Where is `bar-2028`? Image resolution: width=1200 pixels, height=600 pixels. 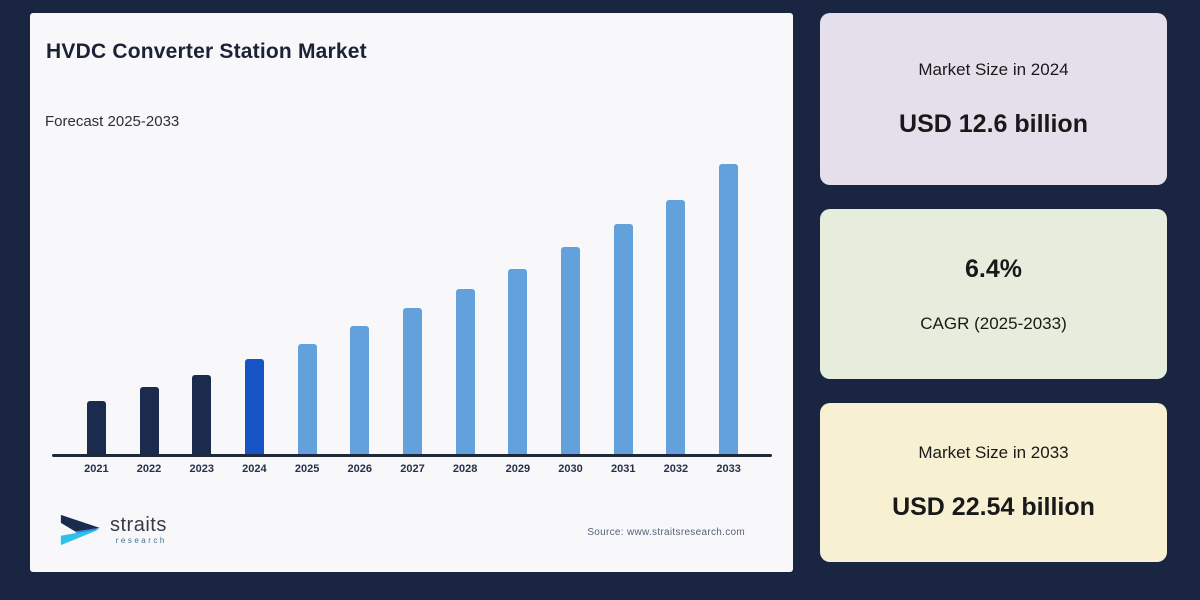
bar-2028 is located at coordinates (465, 371).